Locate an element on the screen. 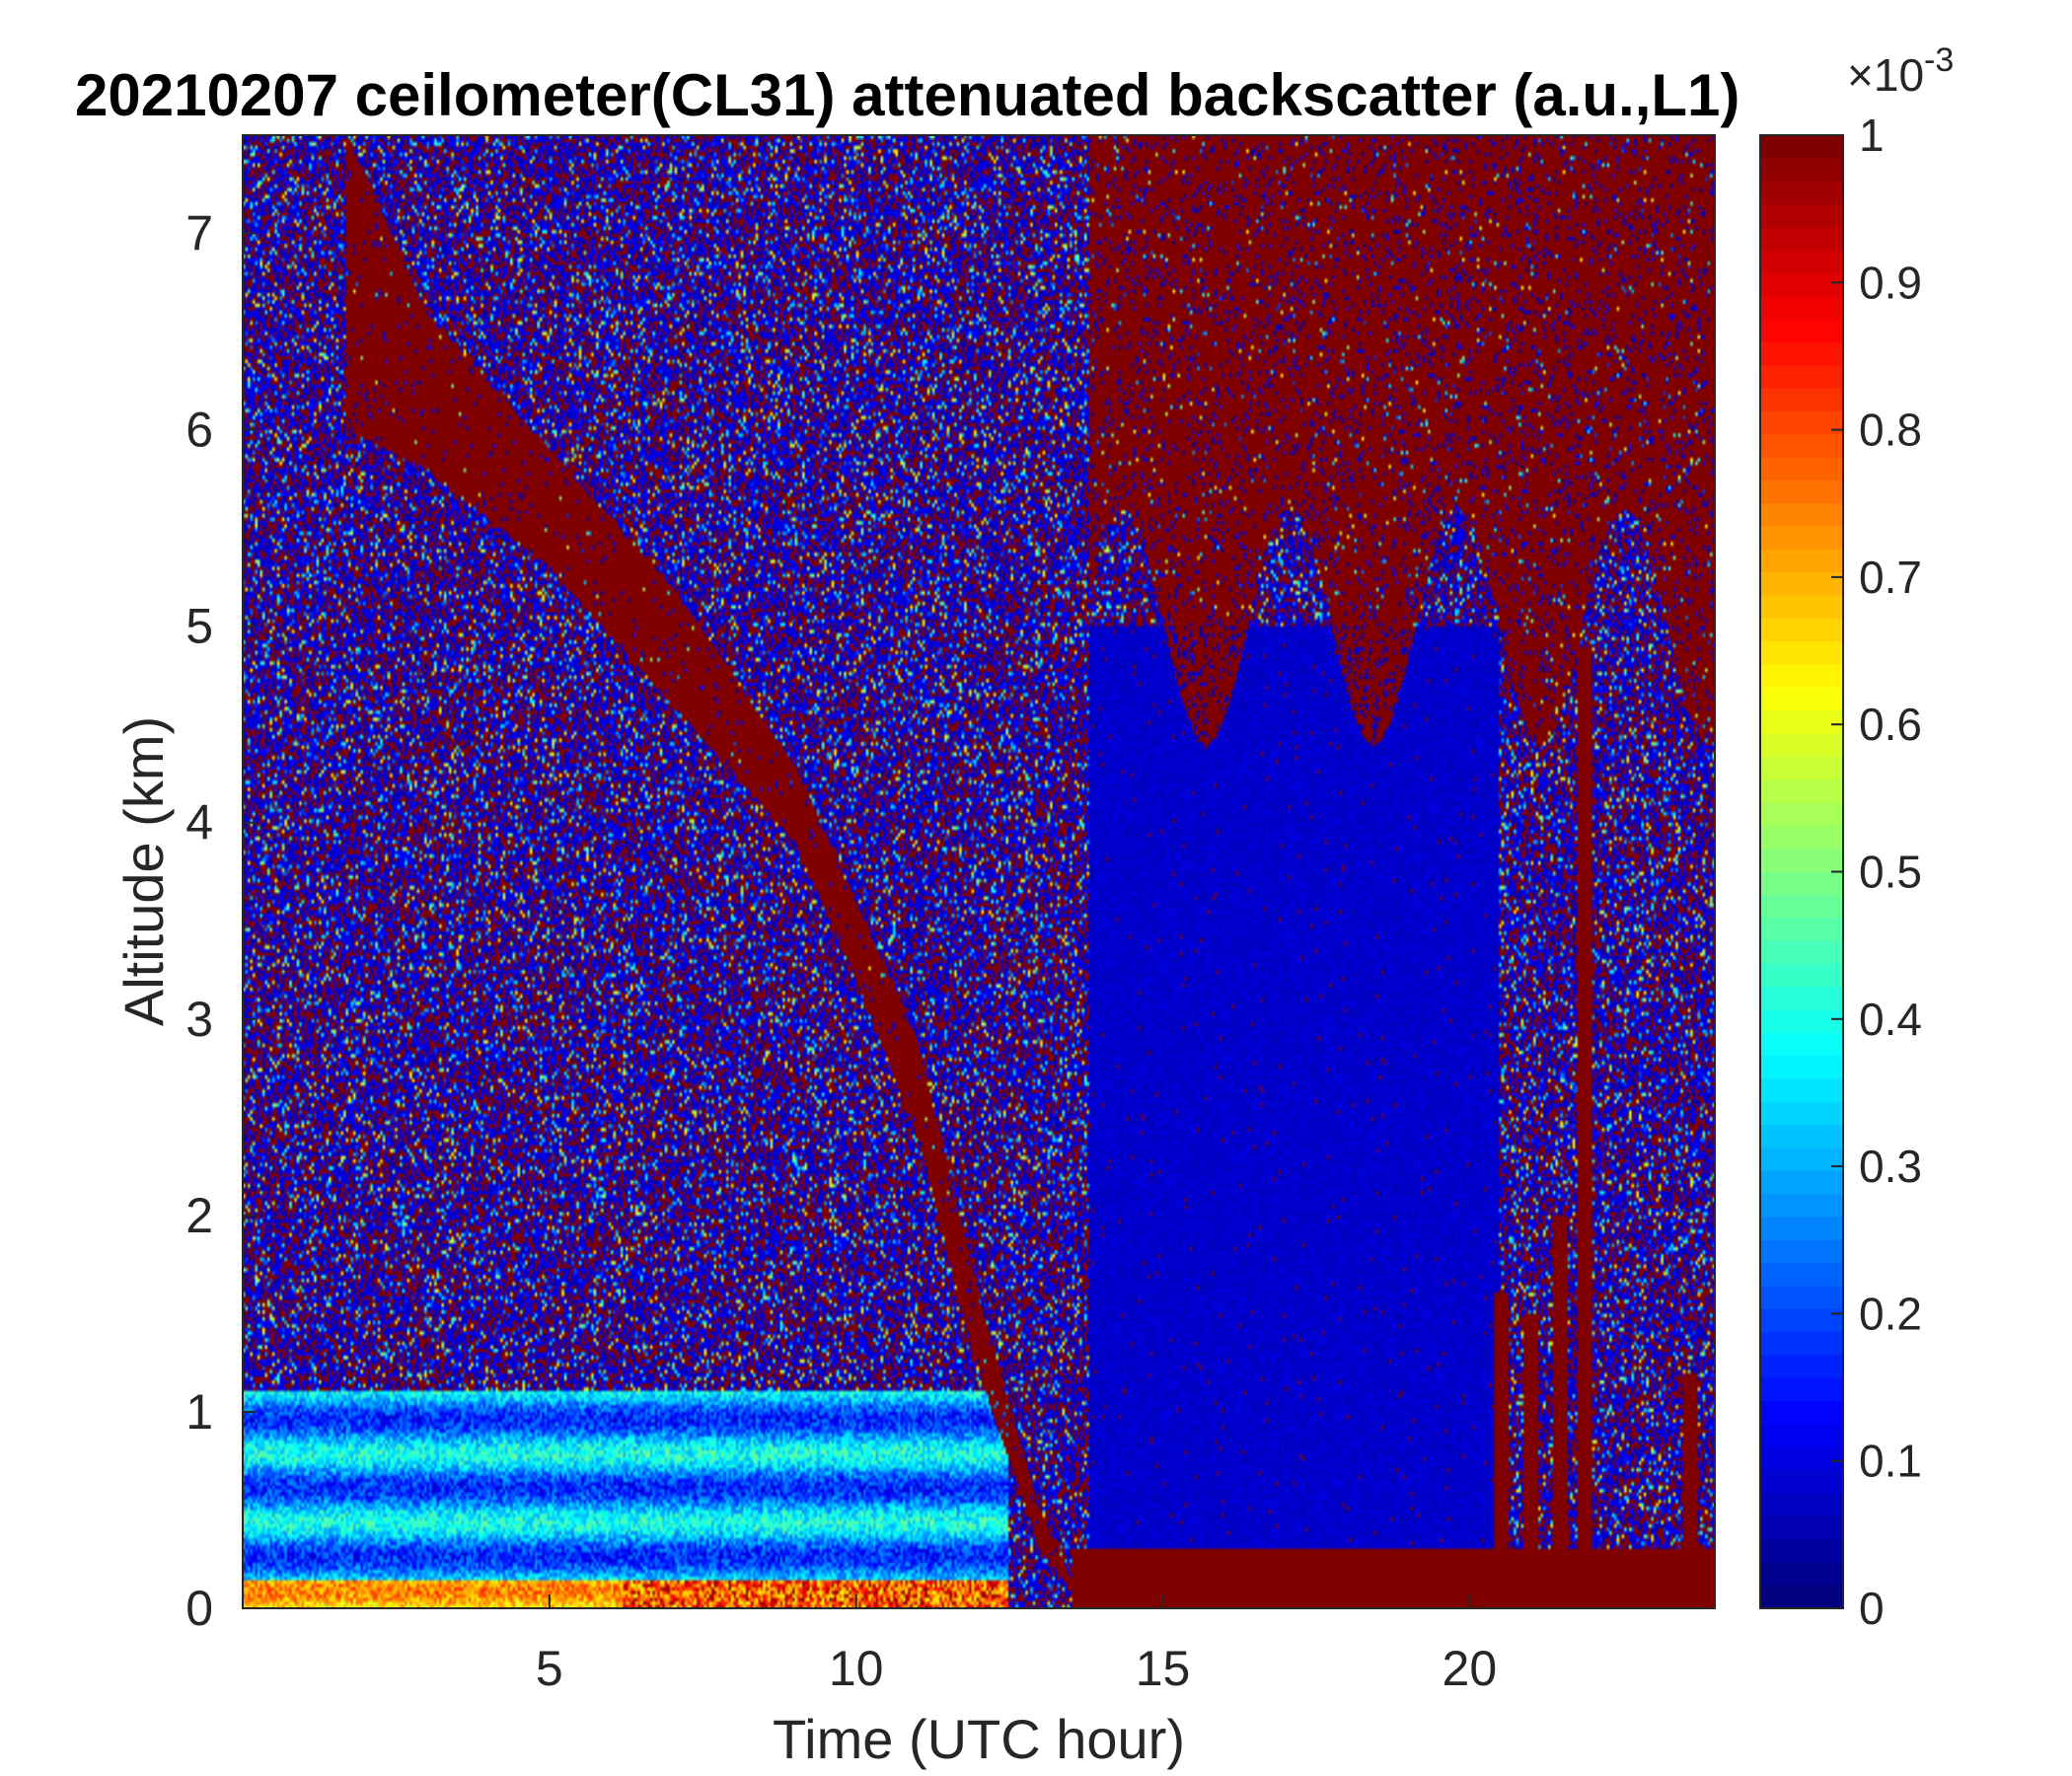  colorbar-gradient is located at coordinates (1802, 872).